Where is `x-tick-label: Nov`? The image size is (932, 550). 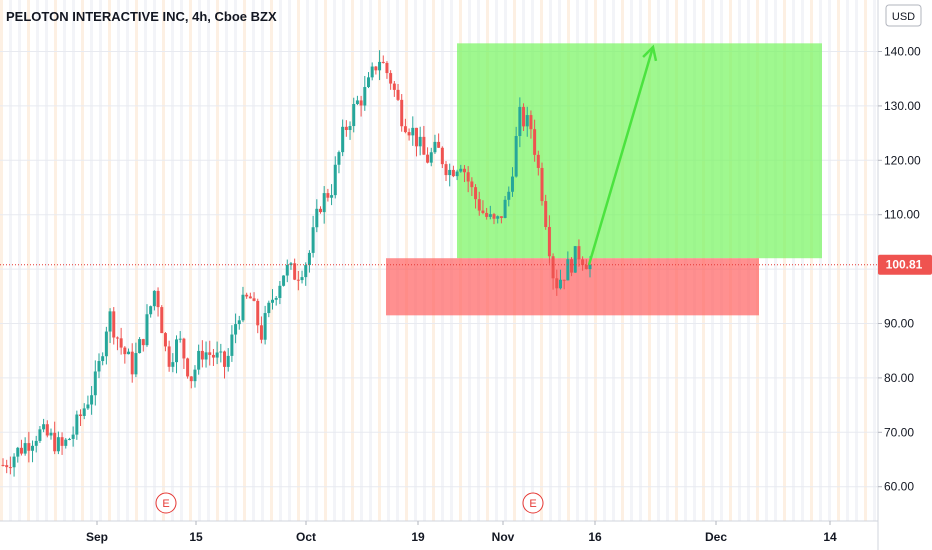
x-tick-label: Nov is located at coordinates (503, 537).